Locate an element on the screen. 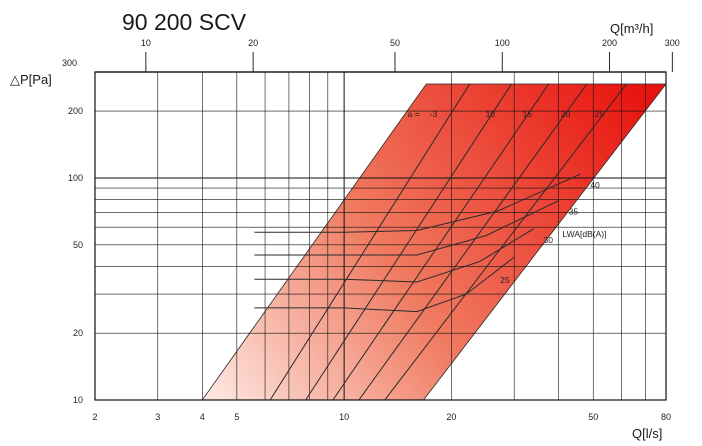  y-axis-tick-label: 50 is located at coordinates (78, 245).